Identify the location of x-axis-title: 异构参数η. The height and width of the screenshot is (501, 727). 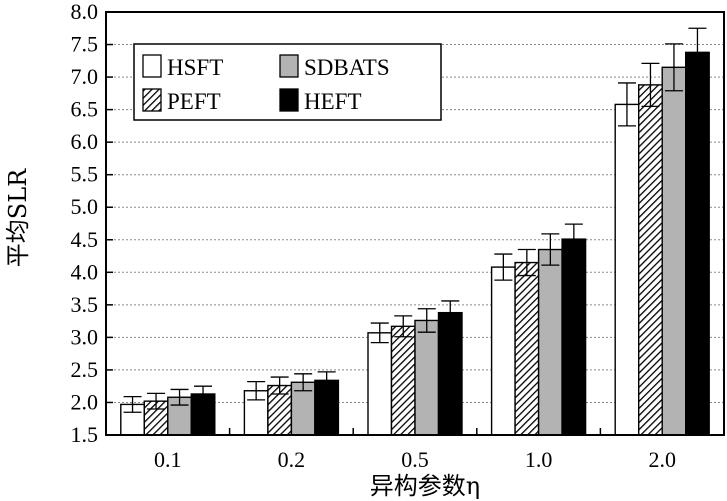
(425, 486).